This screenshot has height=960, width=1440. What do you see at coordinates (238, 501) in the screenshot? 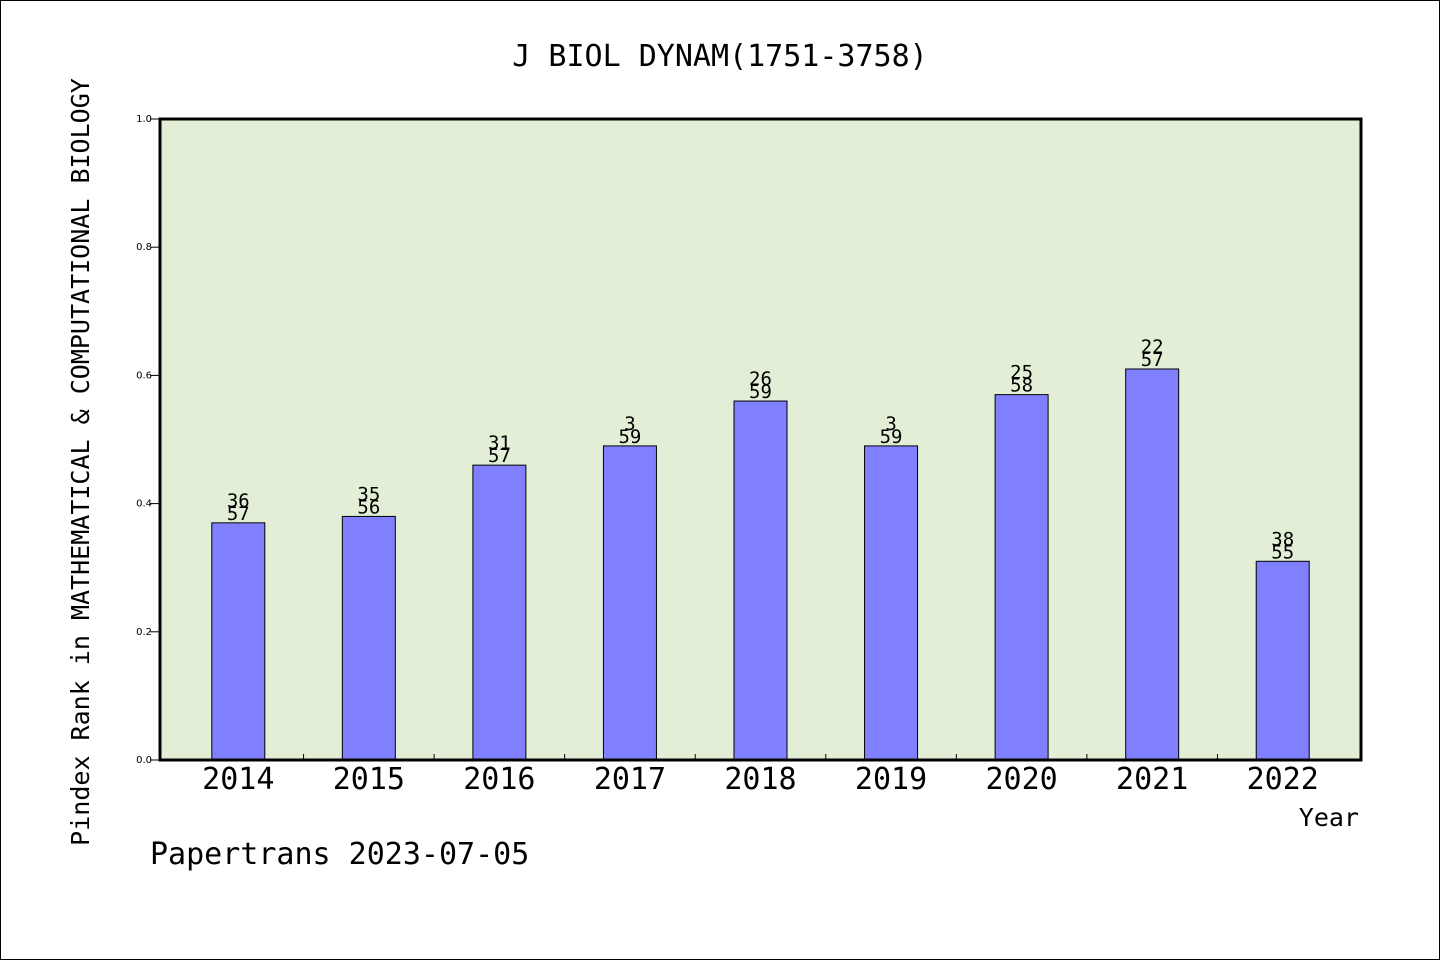
I see `bar-rank-label: 36` at bounding box center [238, 501].